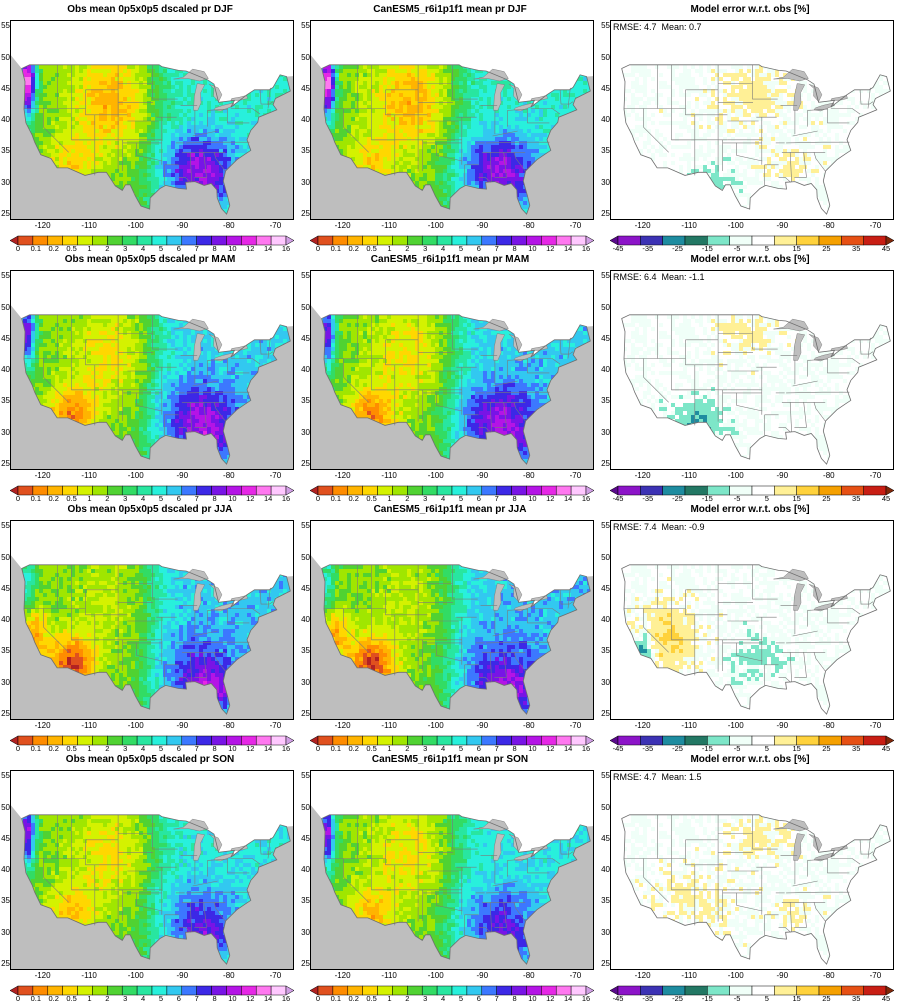 The width and height of the screenshot is (900, 1003). Describe the element at coordinates (268, 998) in the screenshot. I see `colorbar-tick-label: 14` at that location.